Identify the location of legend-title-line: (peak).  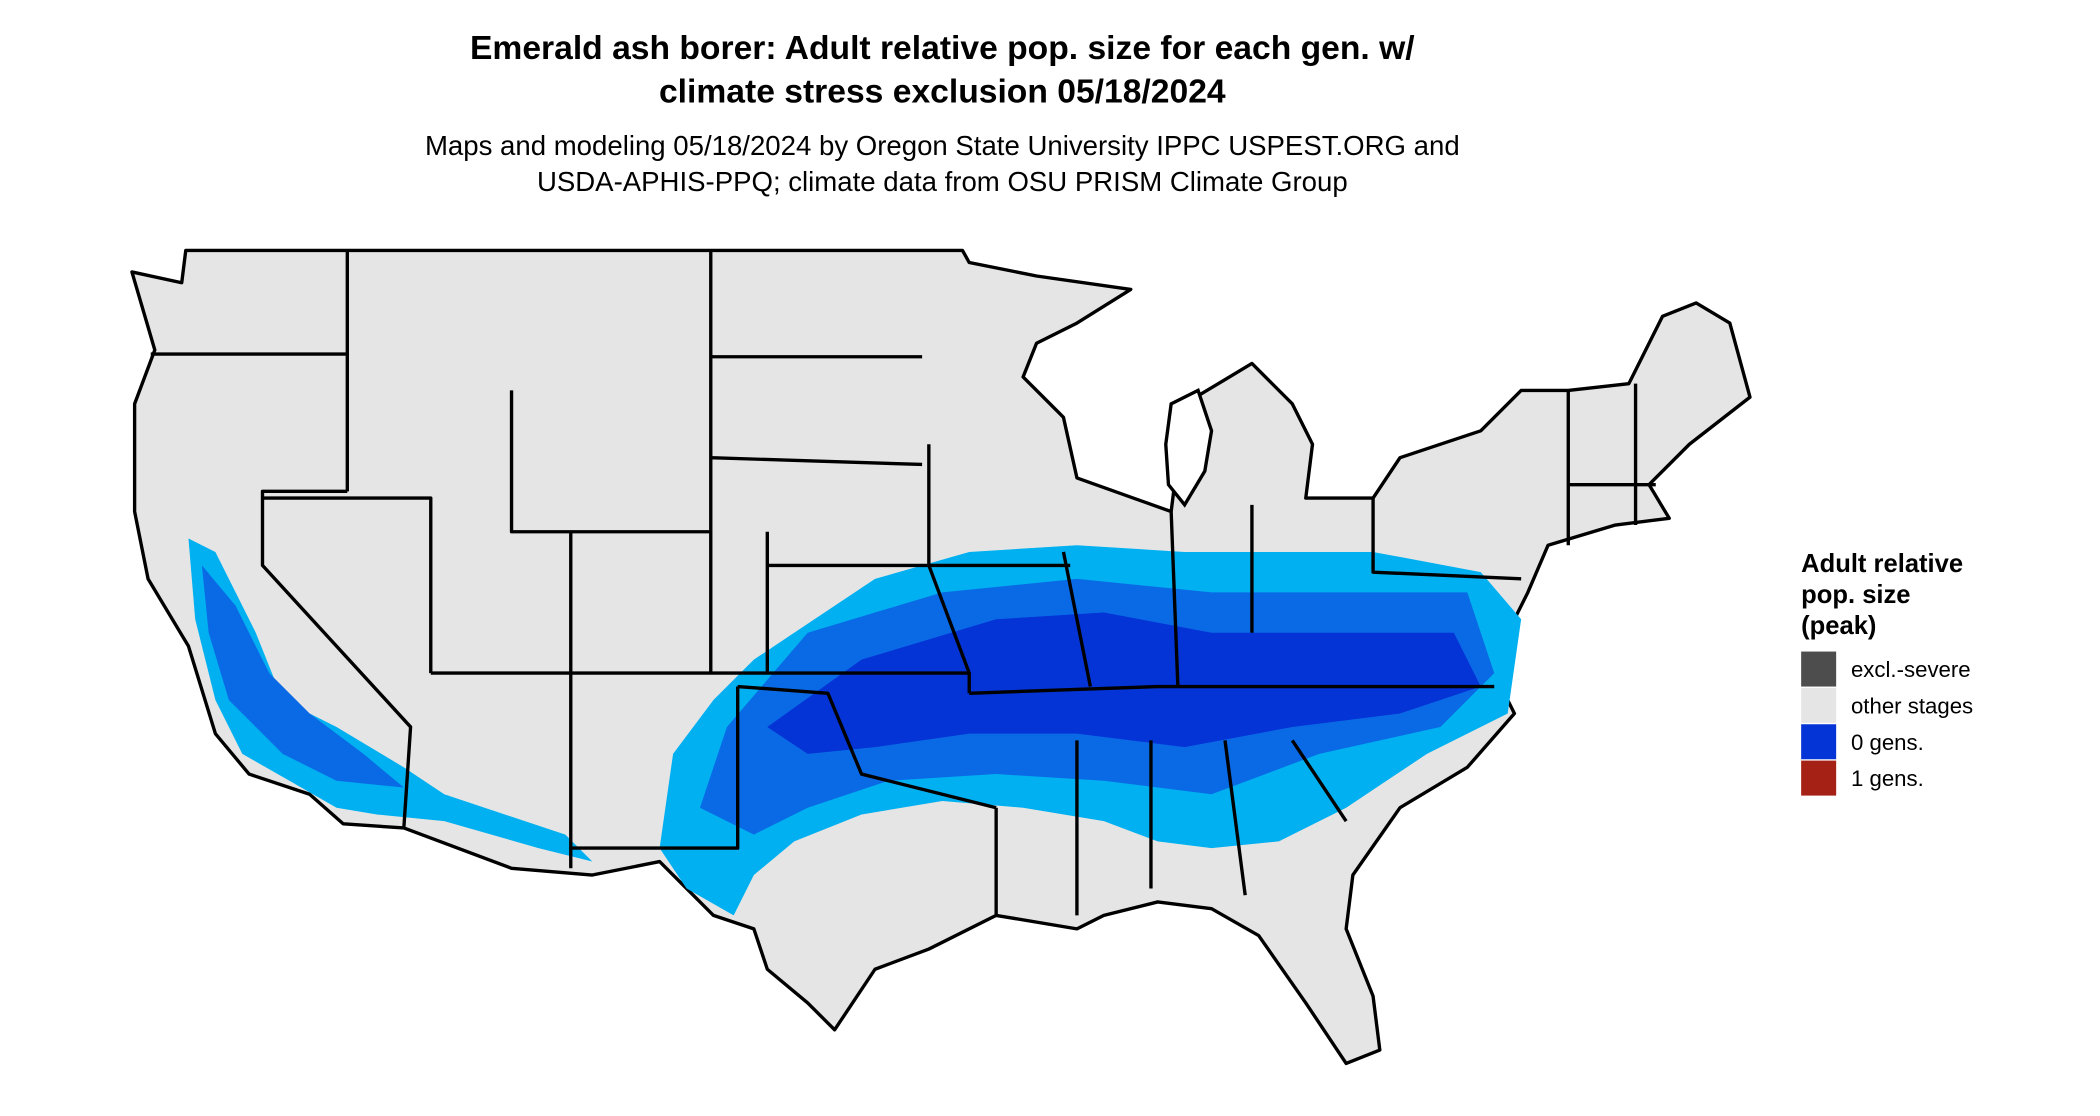
(1838, 626).